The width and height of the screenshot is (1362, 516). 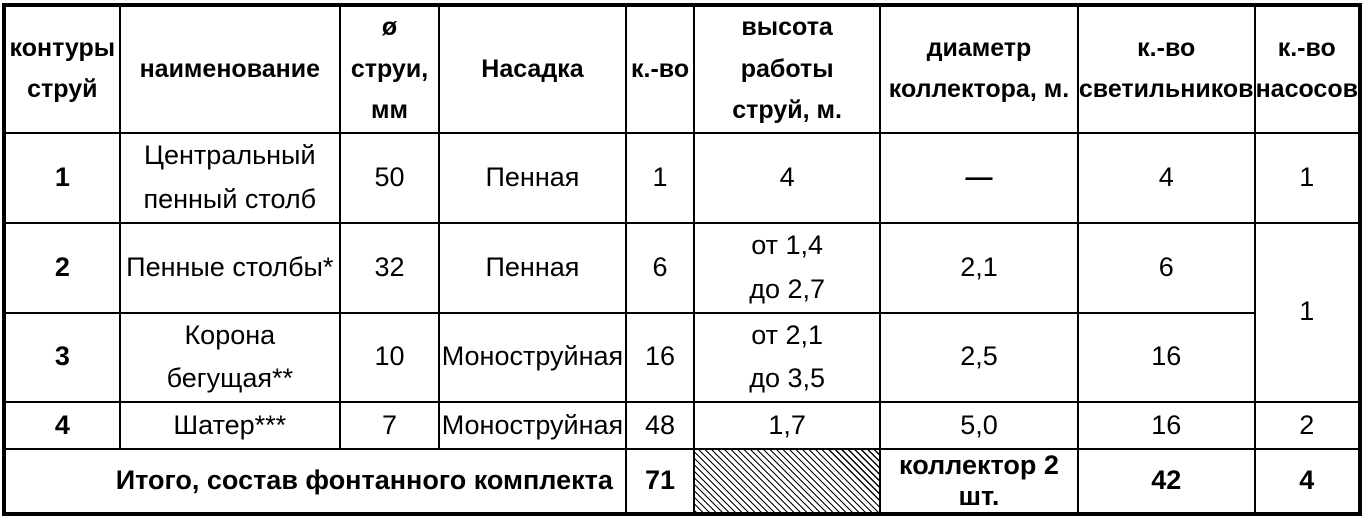 I want to click on header-jet-contours: контуры струй, so click(x=62, y=69).